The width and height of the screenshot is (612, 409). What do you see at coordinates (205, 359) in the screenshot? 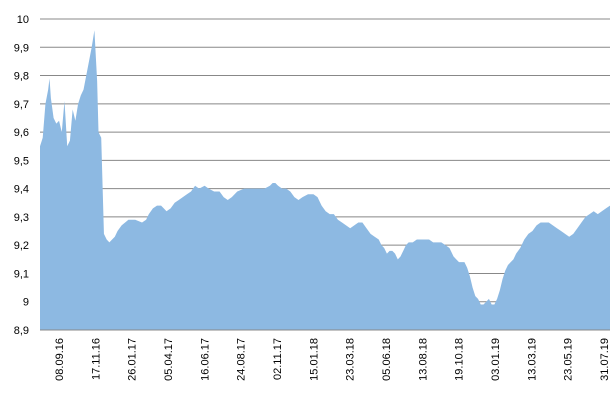
I see `x-tick-label: 16.06.17` at bounding box center [205, 359].